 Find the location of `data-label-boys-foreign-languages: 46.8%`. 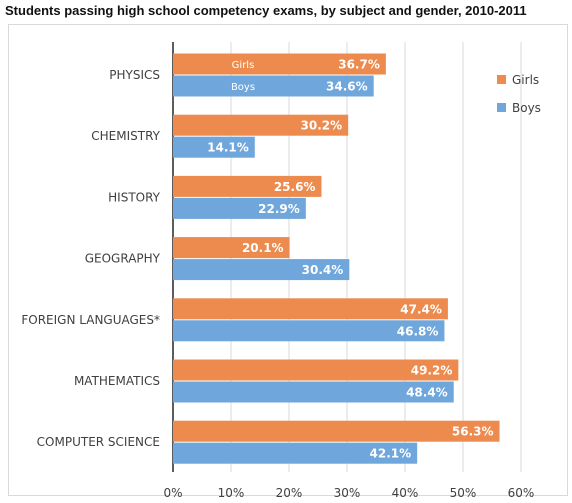

data-label-boys-foreign-languages: 46.8% is located at coordinates (418, 331).